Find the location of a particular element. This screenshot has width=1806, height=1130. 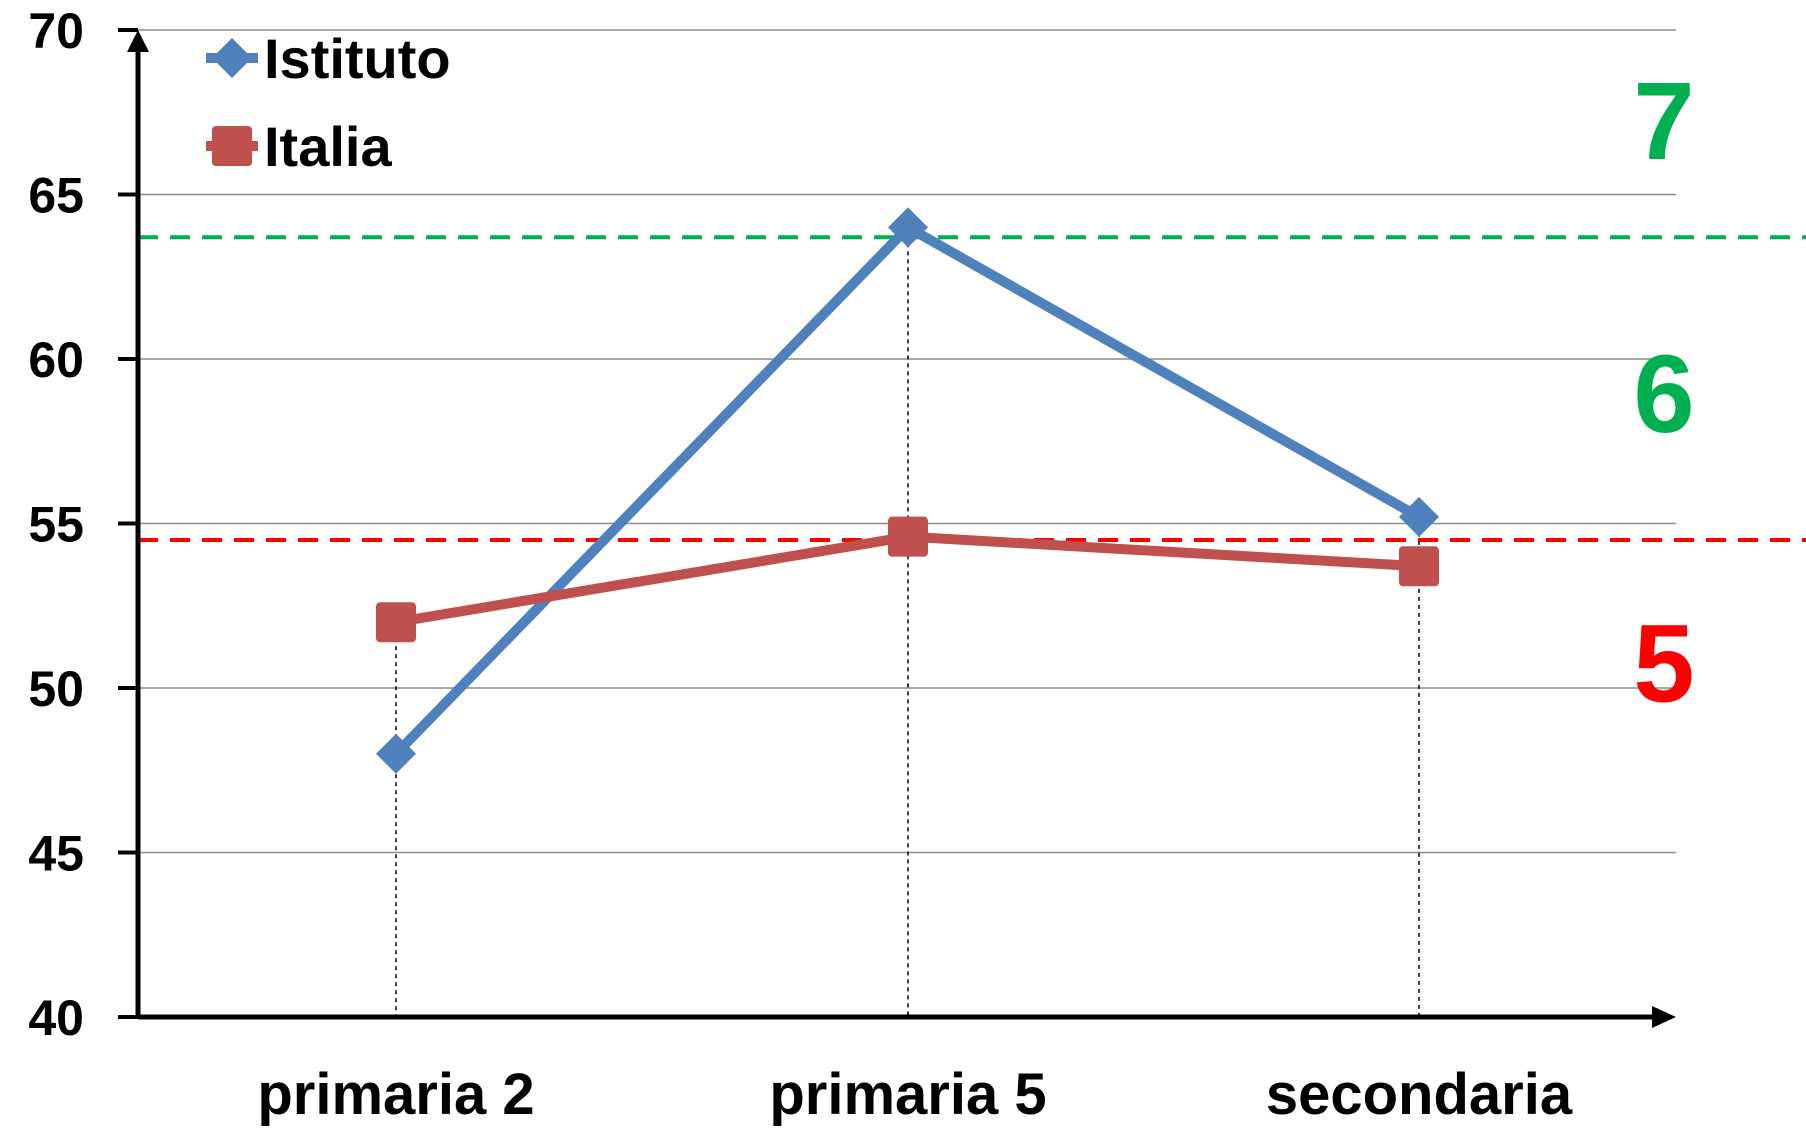

y-tick-label: 45 is located at coordinates (56, 854).